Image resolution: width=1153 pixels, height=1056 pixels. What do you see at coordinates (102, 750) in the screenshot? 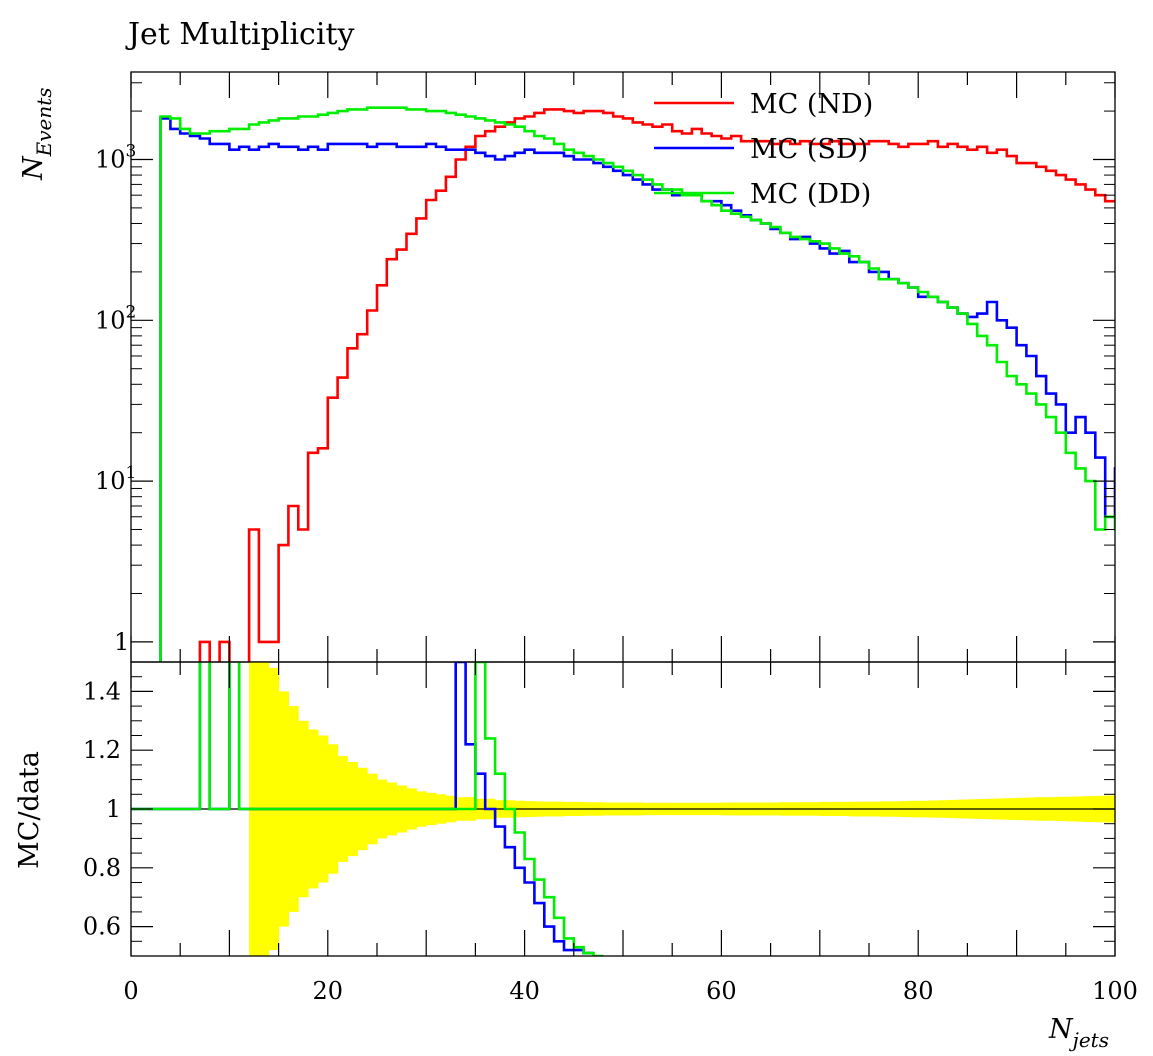
I see `ratio-y-tick-label: 1.2` at bounding box center [102, 750].